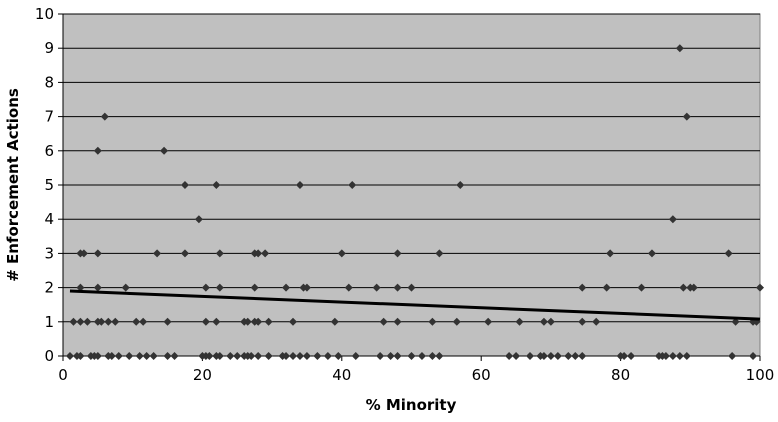 This screenshot has width=778, height=422. What do you see at coordinates (49, 253) in the screenshot?
I see `y-tick-label: 3` at bounding box center [49, 253].